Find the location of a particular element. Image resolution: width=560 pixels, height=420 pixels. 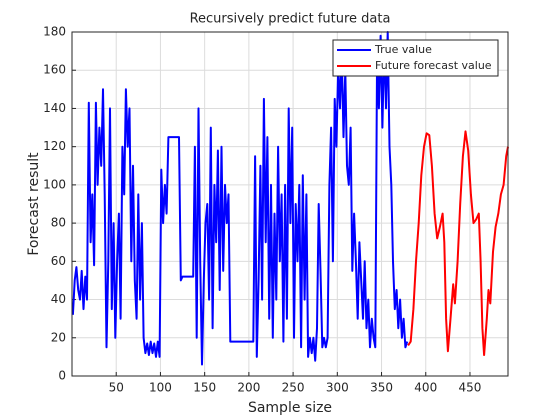

x-tick-label: 300 is located at coordinates (337, 388).